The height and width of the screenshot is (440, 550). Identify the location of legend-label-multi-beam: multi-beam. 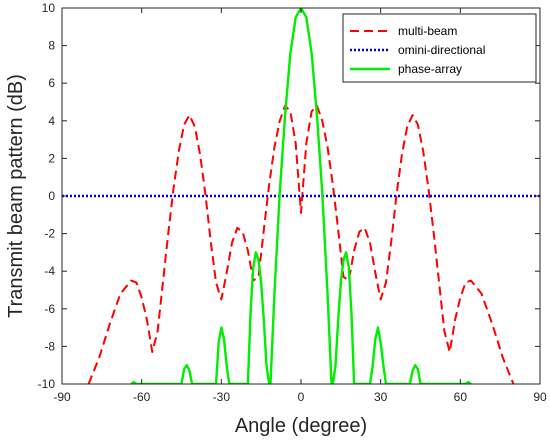
(427, 31).